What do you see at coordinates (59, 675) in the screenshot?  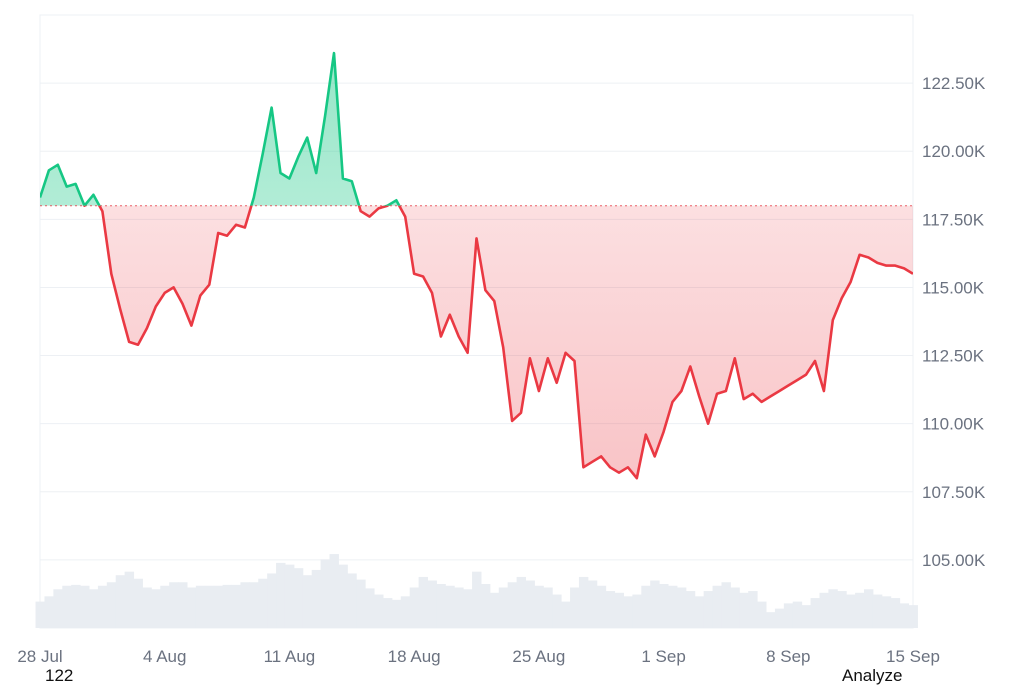 I see `footer-left-label: 122` at bounding box center [59, 675].